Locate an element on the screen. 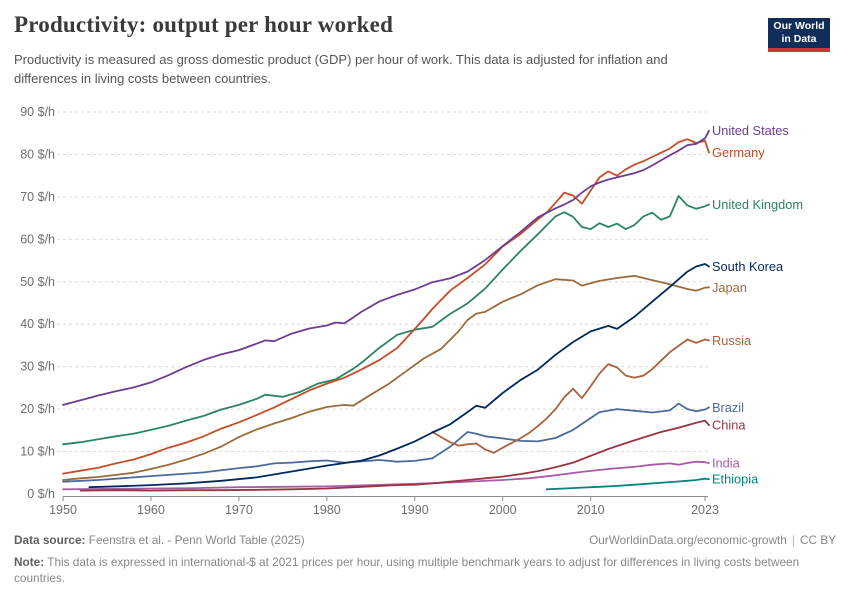 Image resolution: width=850 pixels, height=600 pixels. y-axis-tick-label: 10 $/h is located at coordinates (37, 452).